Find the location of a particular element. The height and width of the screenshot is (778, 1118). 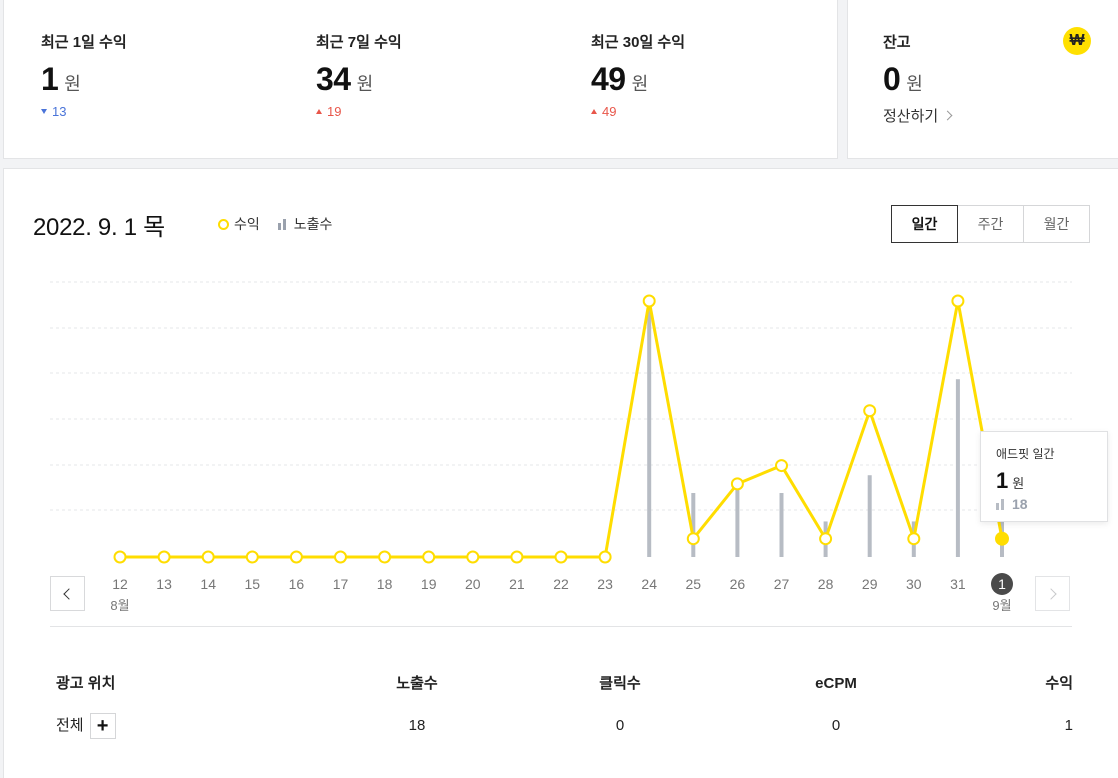

stat-change: 49 is located at coordinates (638, 111).